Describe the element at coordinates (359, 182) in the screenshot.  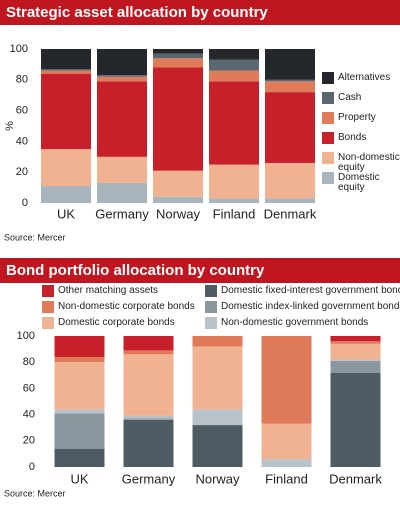
I see `legend-label: Domestic equity` at that location.